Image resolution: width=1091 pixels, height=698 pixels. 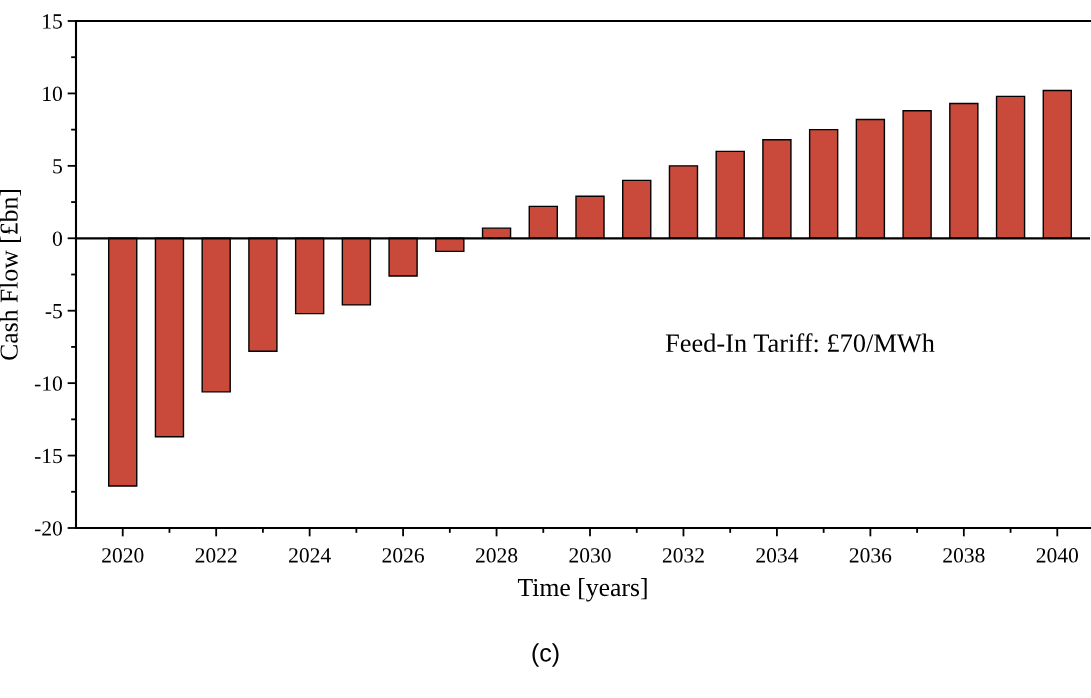 I want to click on x-tick-label: 2028, so click(x=496, y=555).